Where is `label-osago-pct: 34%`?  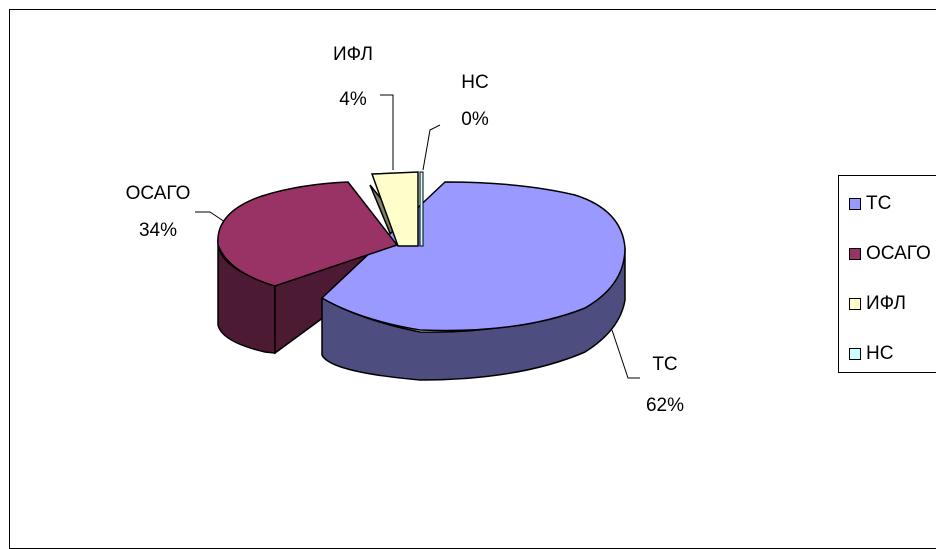 label-osago-pct: 34% is located at coordinates (158, 230).